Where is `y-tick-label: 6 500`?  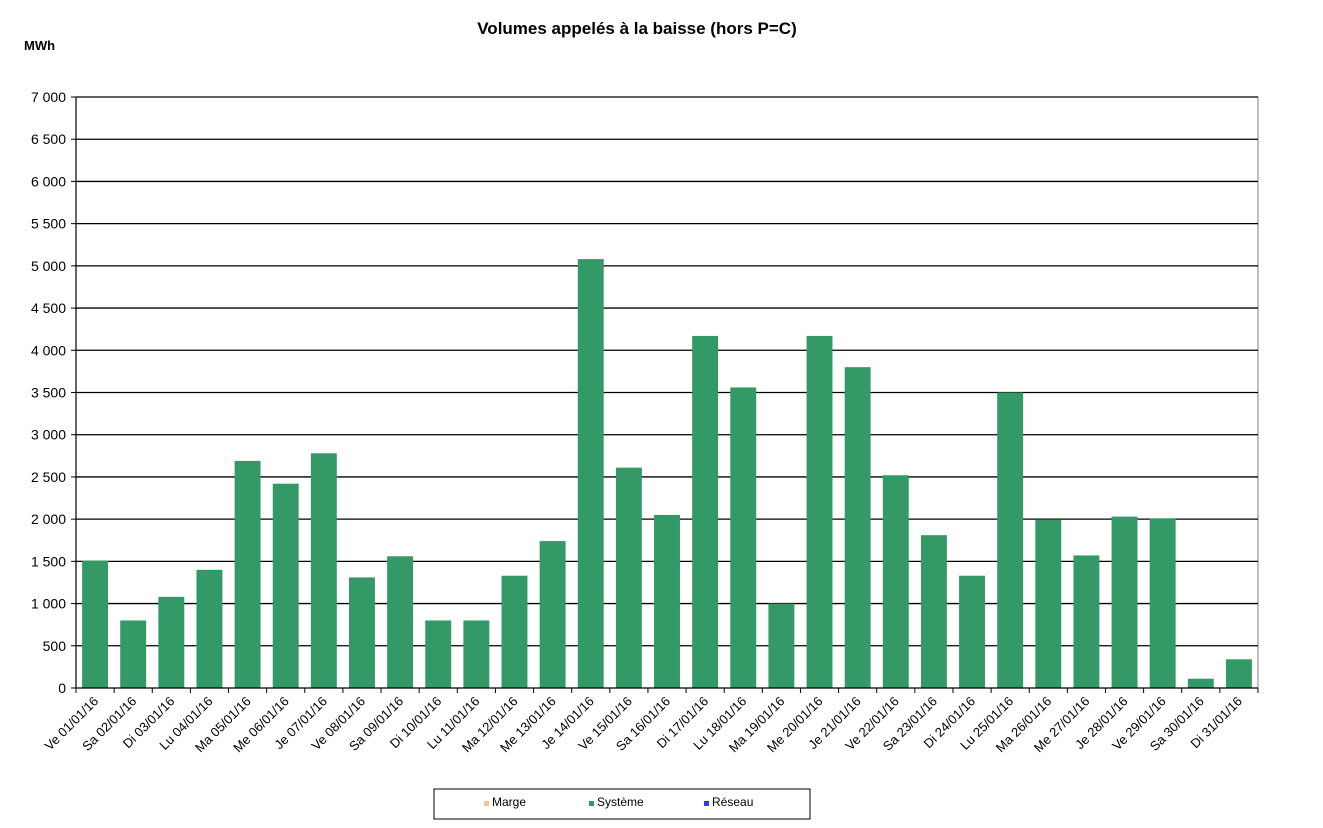
y-tick-label: 6 500 is located at coordinates (48, 139).